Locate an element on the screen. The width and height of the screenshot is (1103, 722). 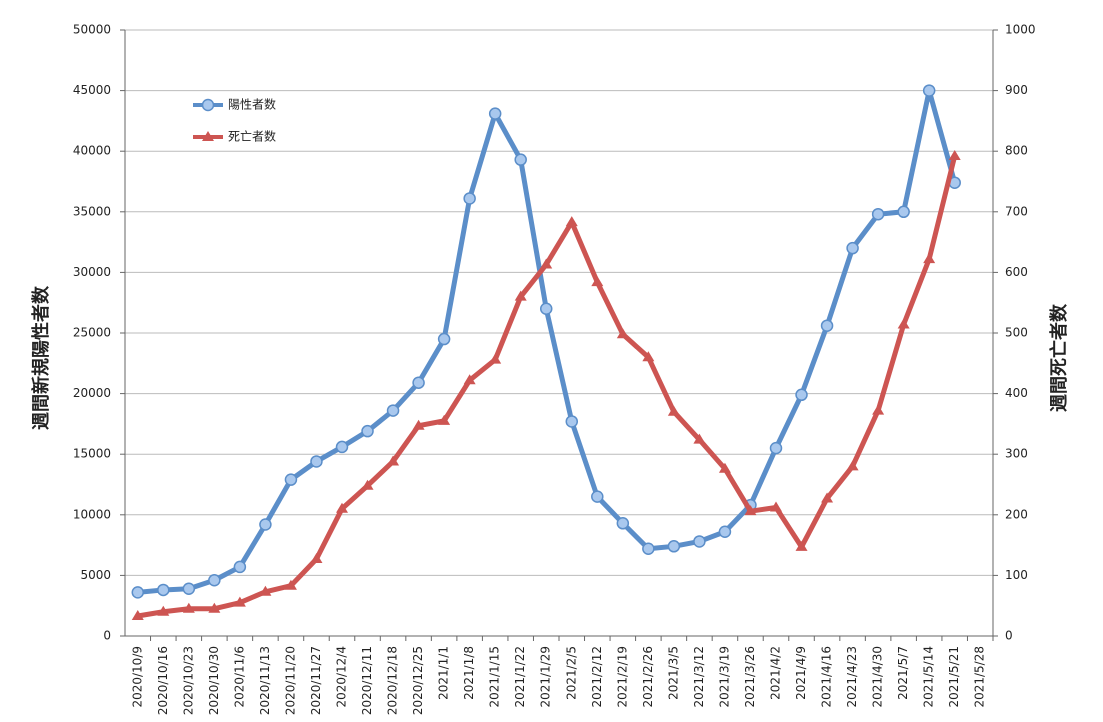
x-tick-label: 2020/12/18 is located at coordinates (393, 680).